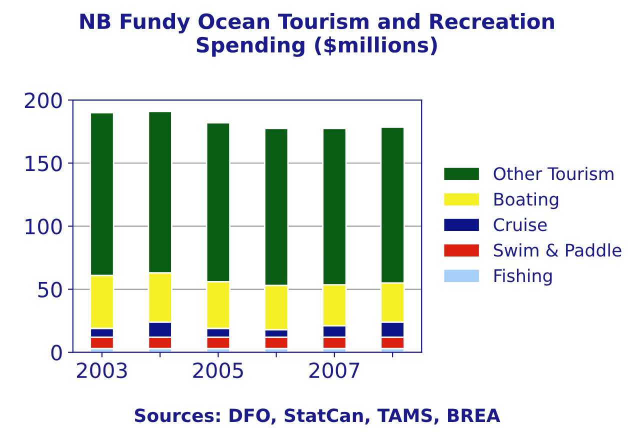 The height and width of the screenshot is (435, 634). Describe the element at coordinates (44, 226) in the screenshot. I see `y-tick-label: 100` at that location.